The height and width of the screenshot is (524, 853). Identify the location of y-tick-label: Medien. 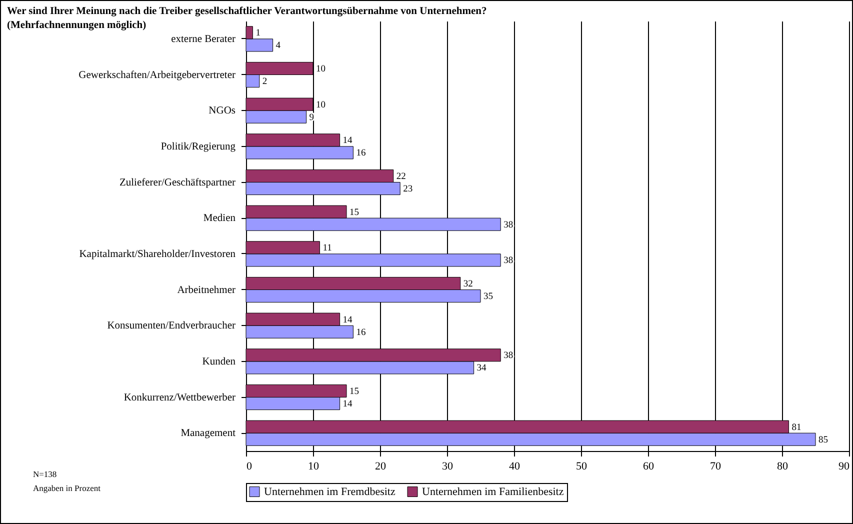
(219, 218).